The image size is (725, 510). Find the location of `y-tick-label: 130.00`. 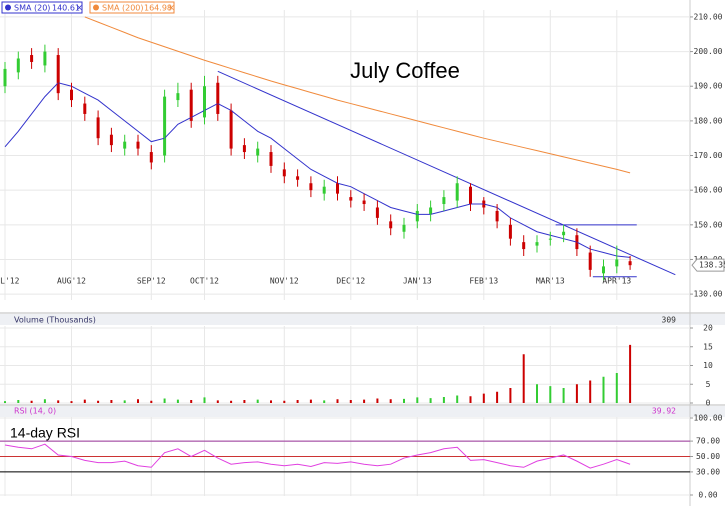

y-tick-label: 130.00 is located at coordinates (708, 294).